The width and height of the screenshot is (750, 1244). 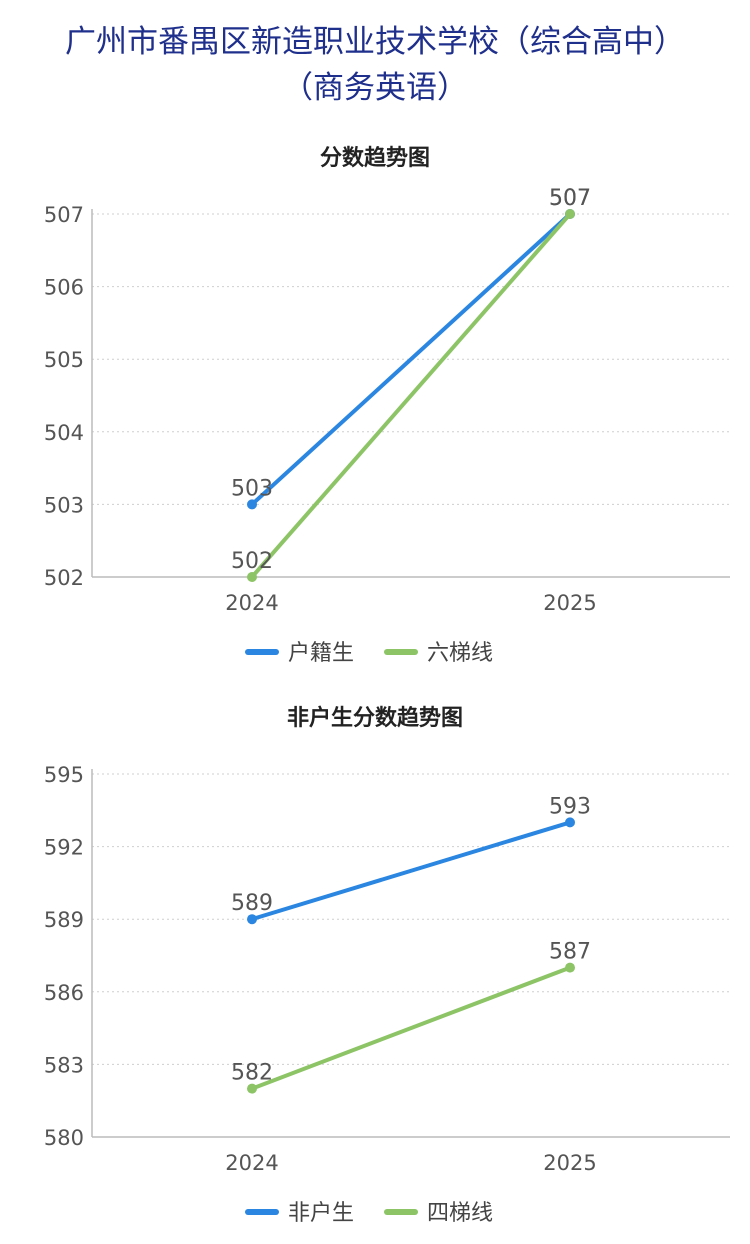 What do you see at coordinates (64, 215) in the screenshot?
I see `y-tick-label: 507` at bounding box center [64, 215].